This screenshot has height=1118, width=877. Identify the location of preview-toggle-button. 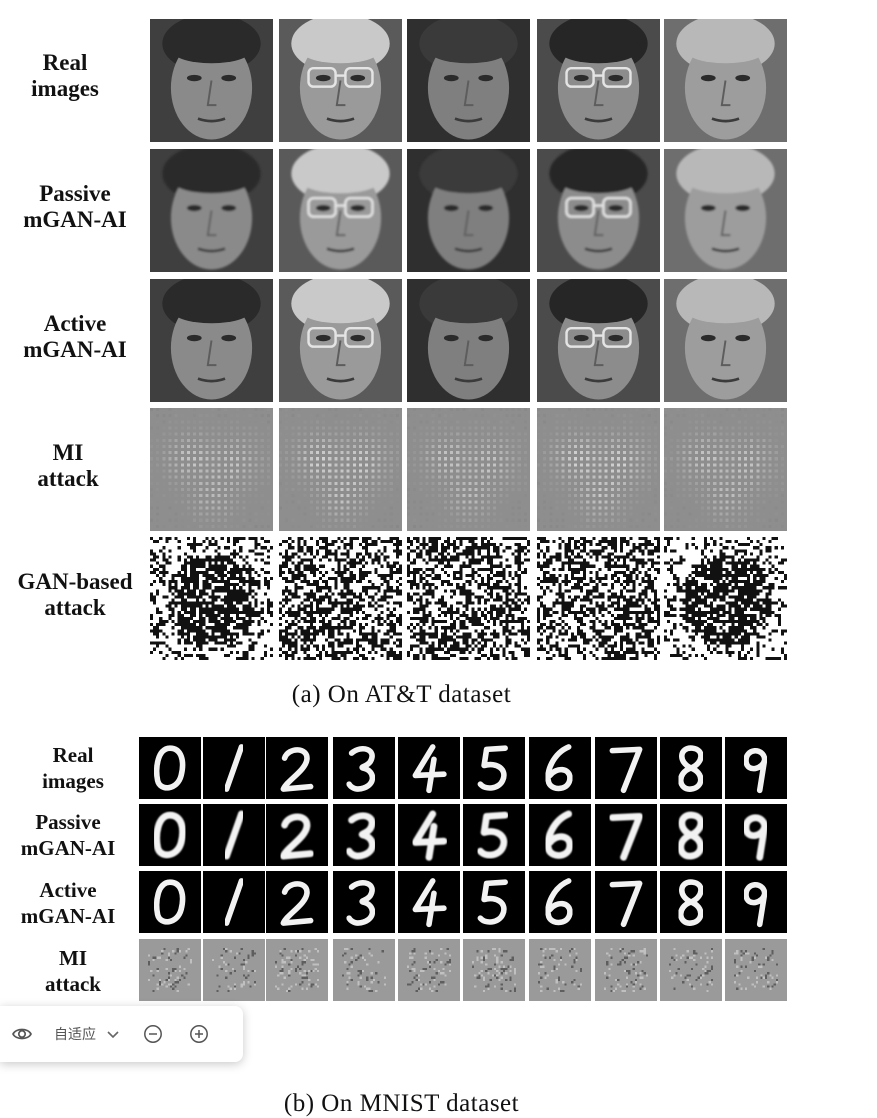
(22, 1034).